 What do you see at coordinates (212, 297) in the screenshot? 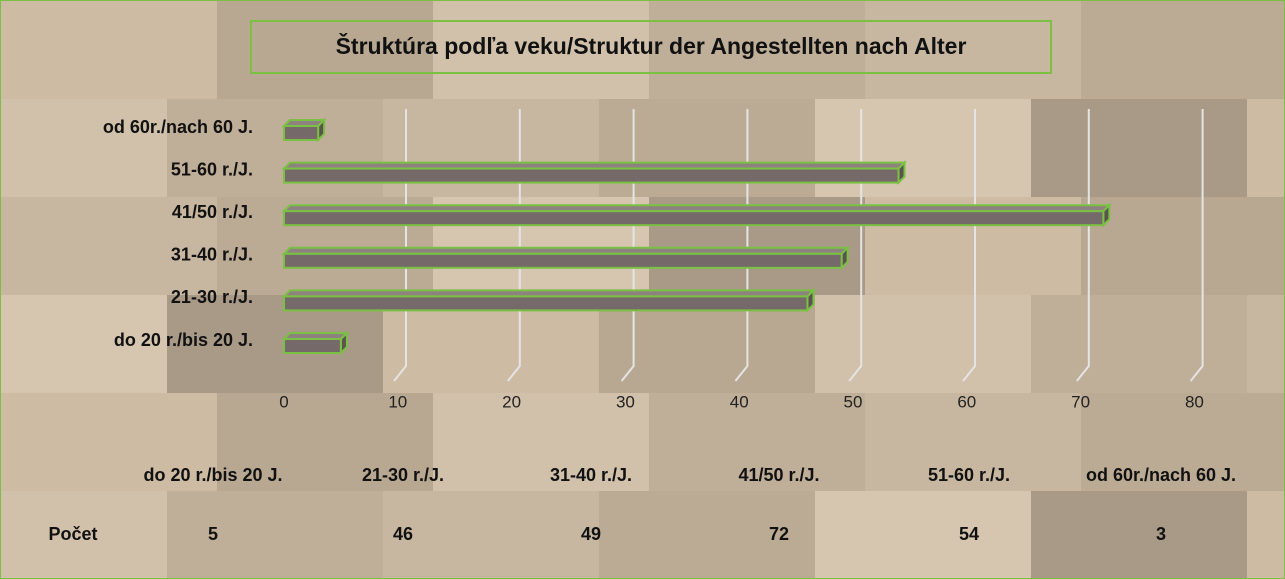
I see `y-tick-label: 21-30 r./J.` at bounding box center [212, 297].